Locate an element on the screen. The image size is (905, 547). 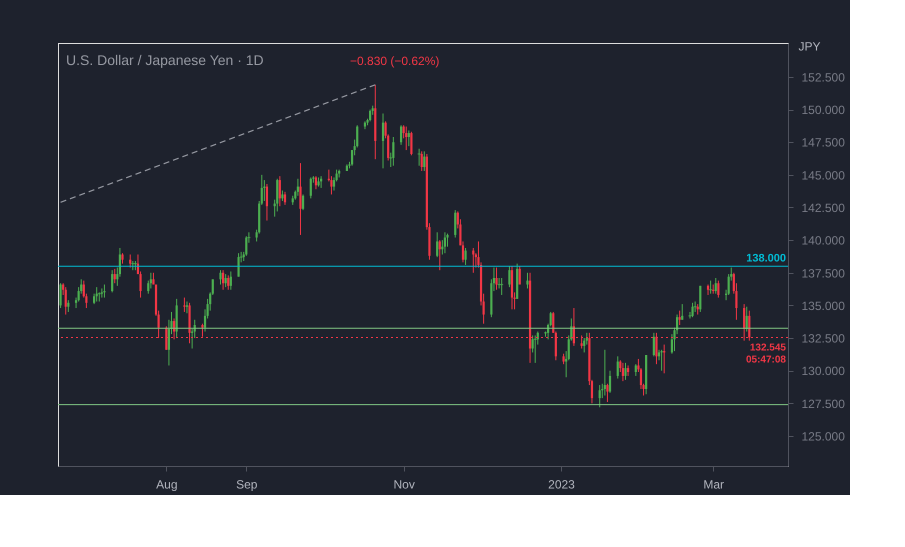
y-tick-label: 150.000 is located at coordinates (824, 110).